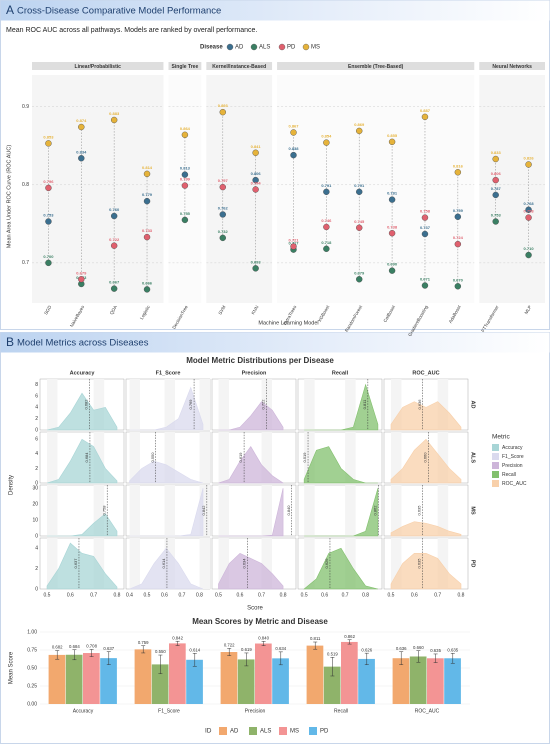 Image resolution: width=550 pixels, height=744 pixels. What do you see at coordinates (260, 360) in the screenshot?
I see `chart-title: Model Metric Distributions per Disease` at bounding box center [260, 360].